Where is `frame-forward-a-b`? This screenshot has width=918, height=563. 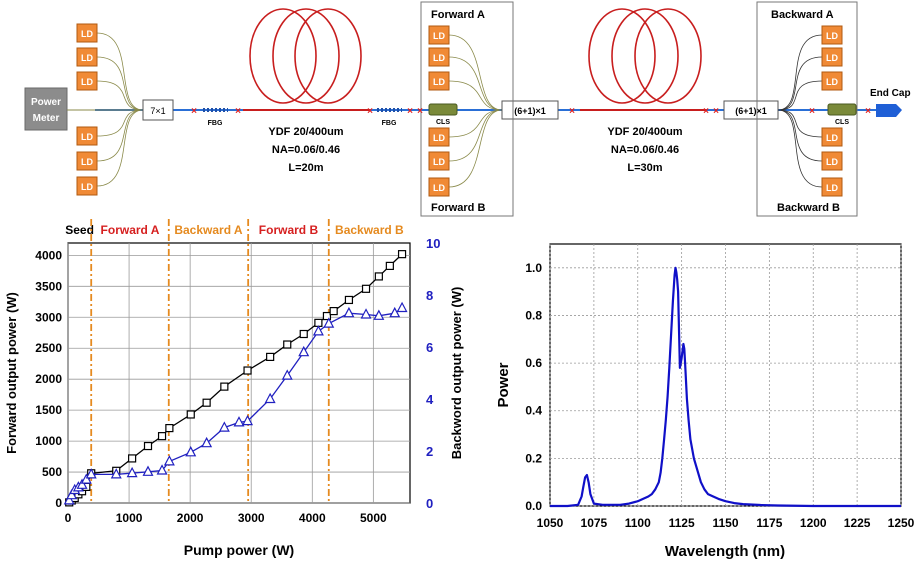
frame-forward-a-b is located at coordinates (467, 109).